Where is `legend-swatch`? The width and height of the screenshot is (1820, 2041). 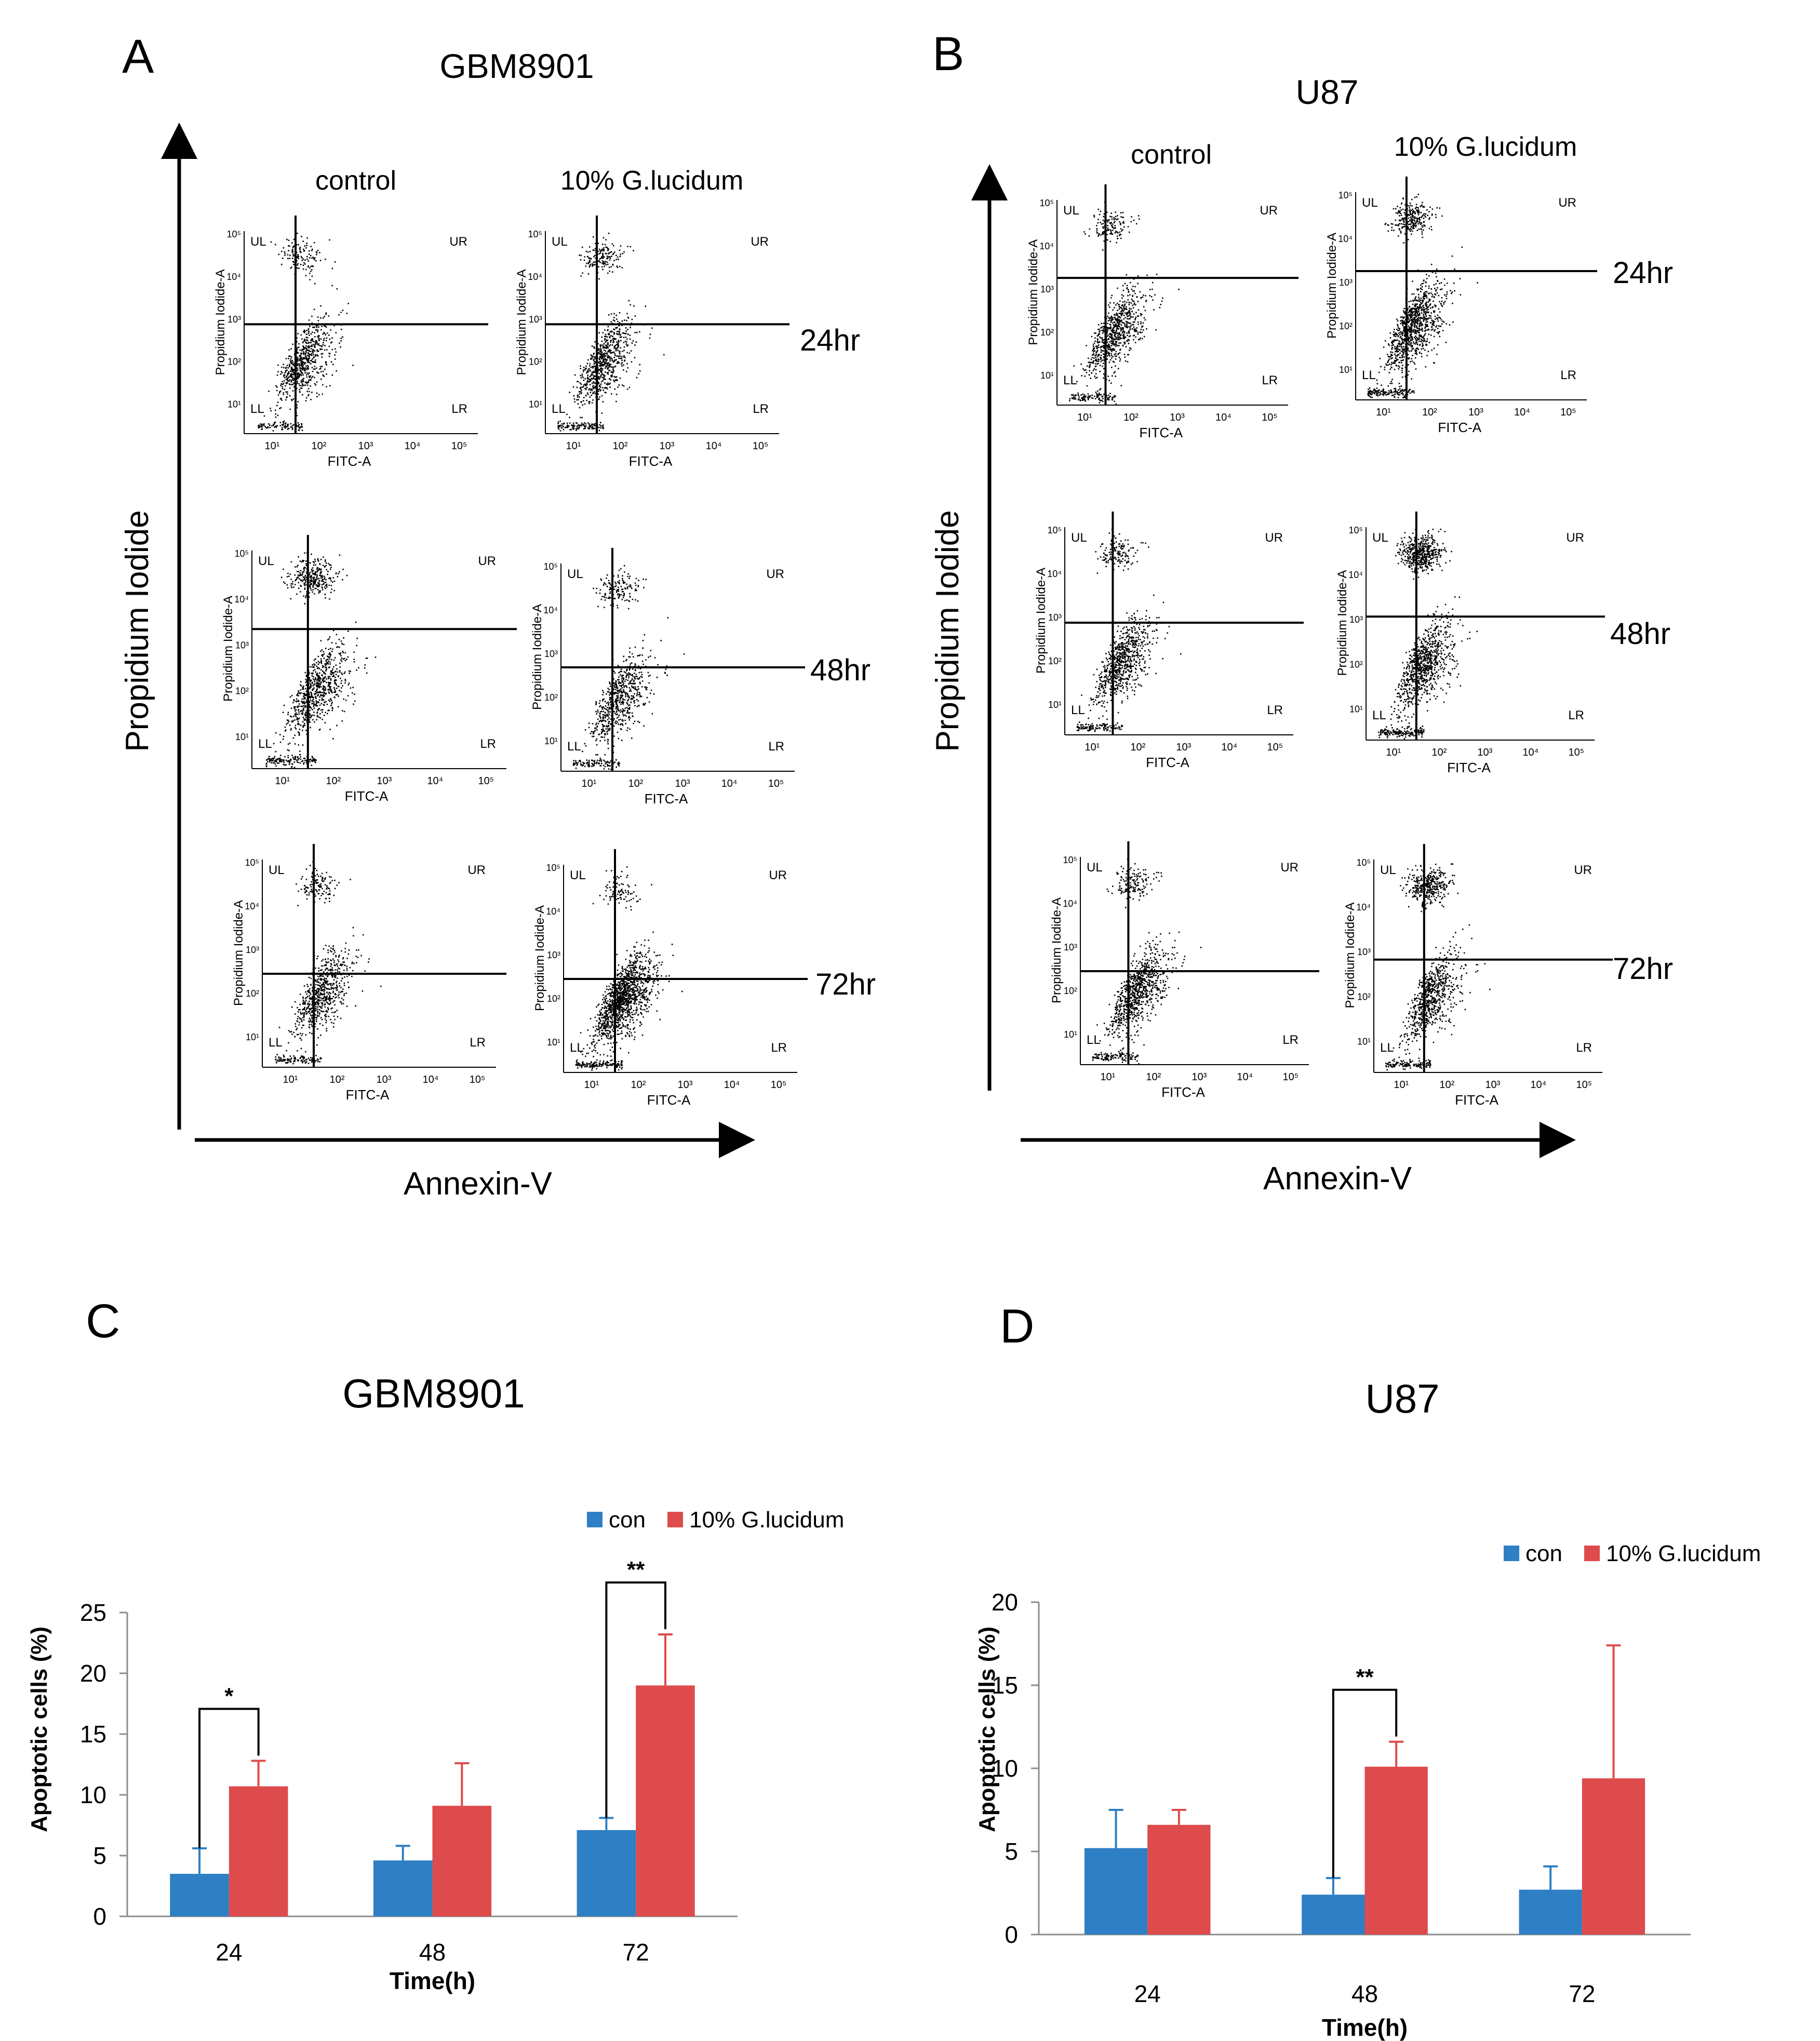 legend-swatch is located at coordinates (1592, 1553).